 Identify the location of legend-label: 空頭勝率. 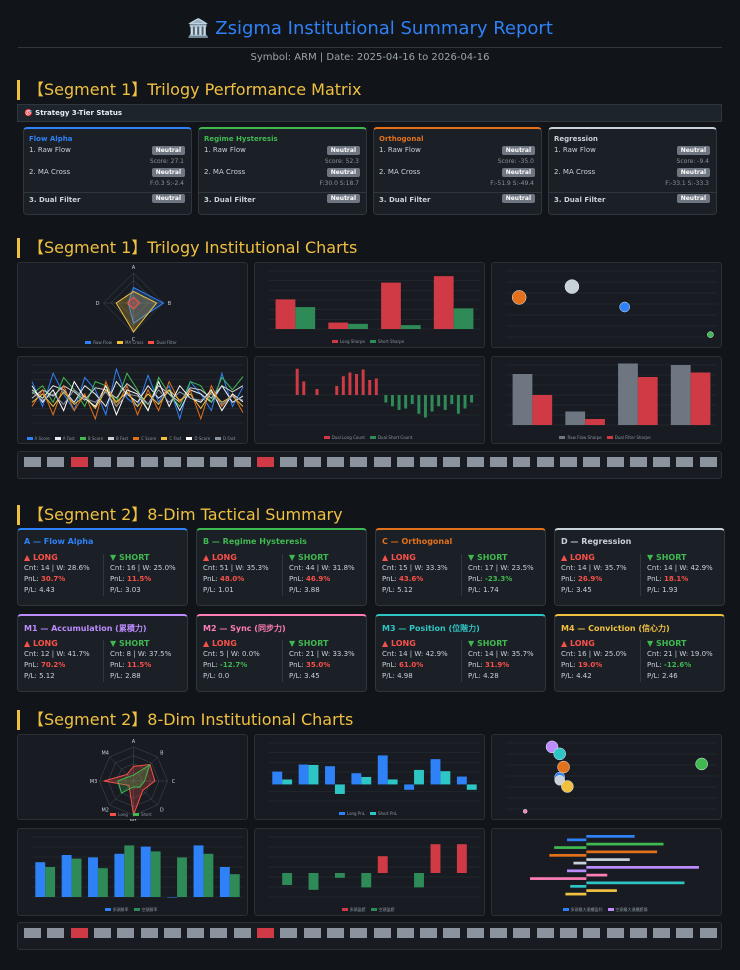
(149, 909).